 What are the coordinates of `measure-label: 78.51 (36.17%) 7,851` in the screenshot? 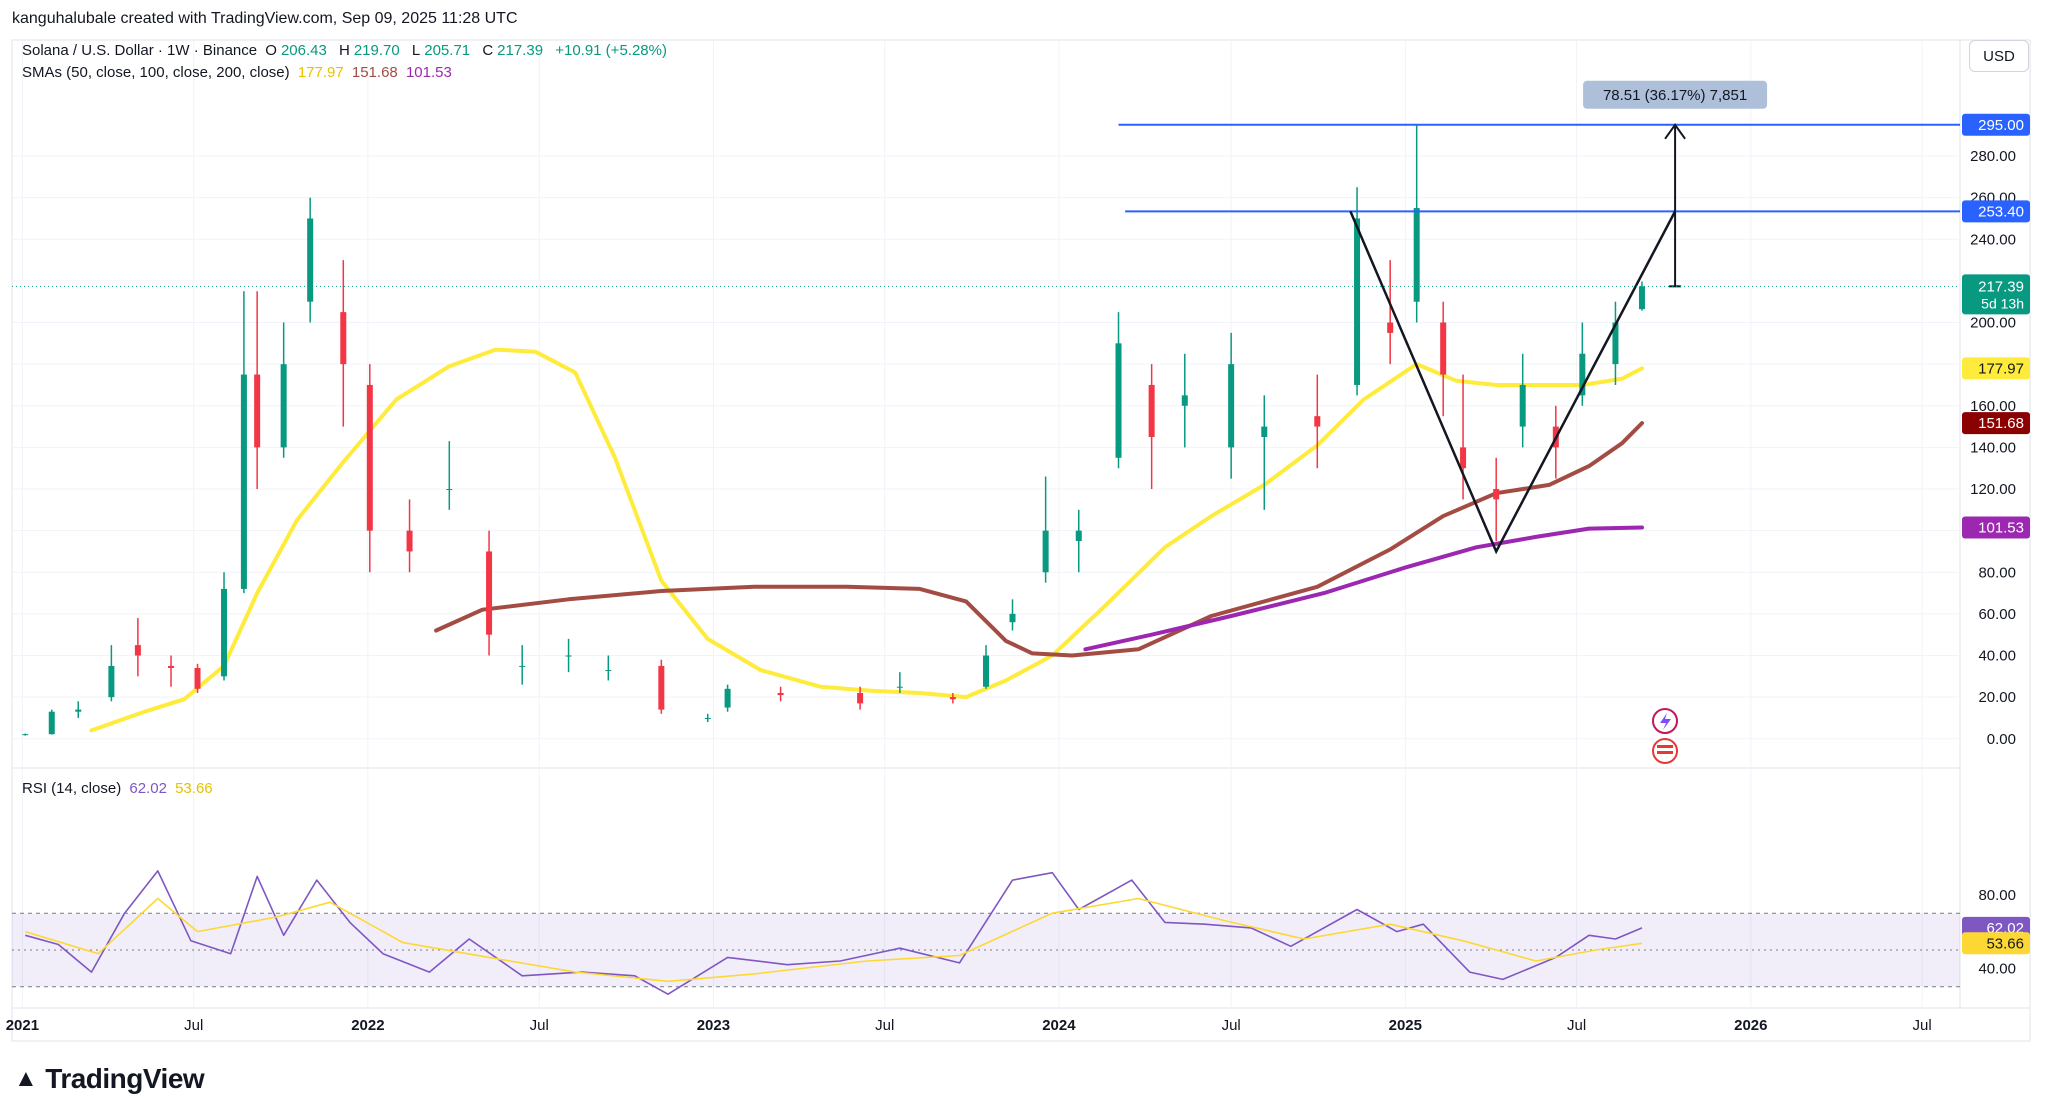 It's located at (1675, 94).